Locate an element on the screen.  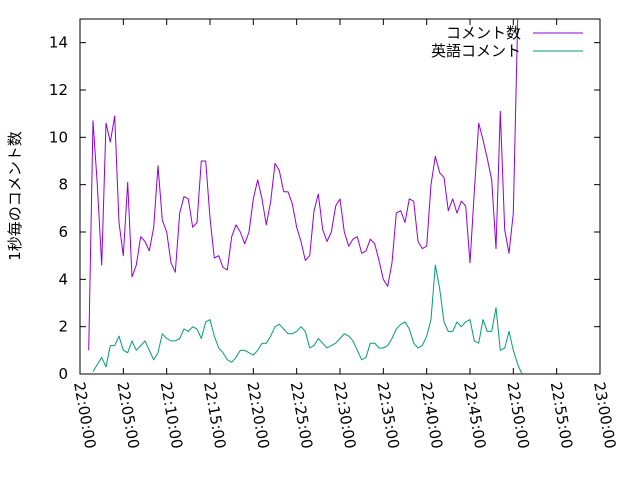
x-tick-label: 22:25:00 is located at coordinates (301, 415).